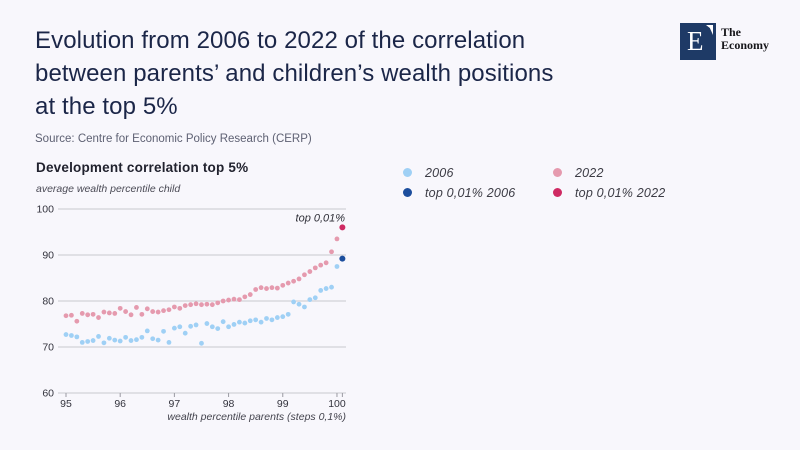  Describe the element at coordinates (48, 394) in the screenshot. I see `y-tick-label-60: 60` at that location.